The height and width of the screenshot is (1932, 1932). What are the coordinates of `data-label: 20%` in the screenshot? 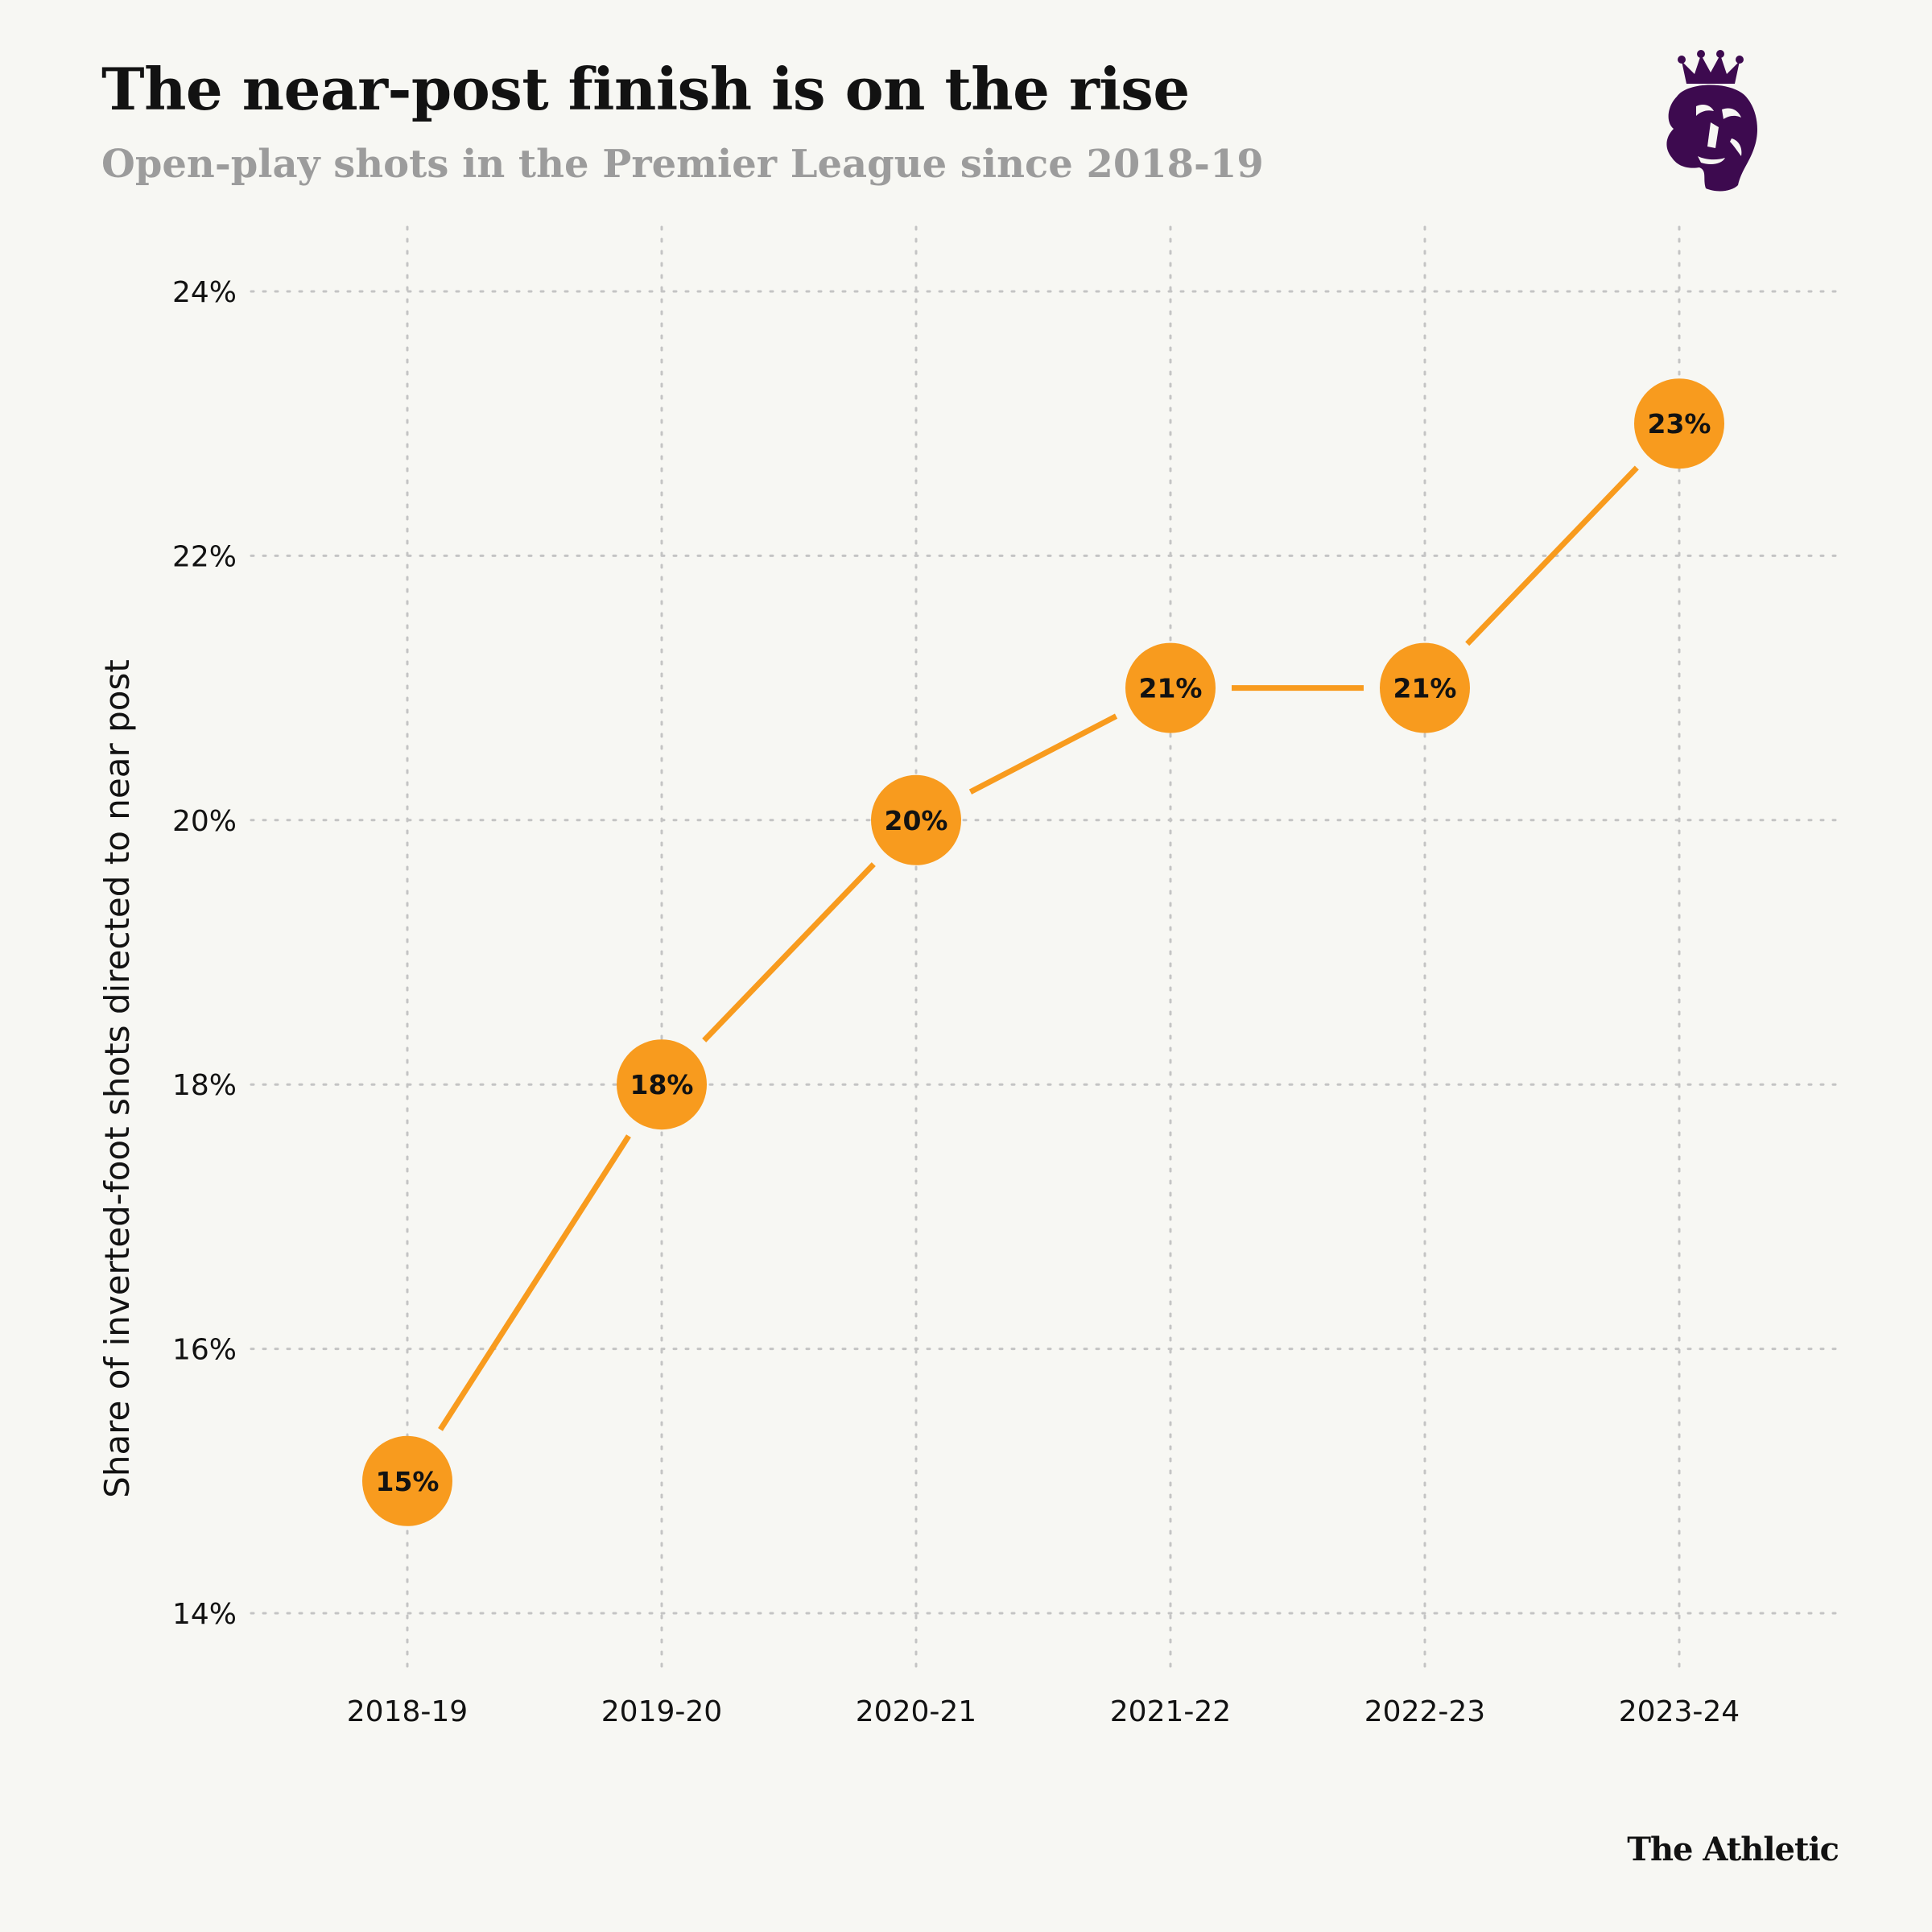 It's located at (916, 820).